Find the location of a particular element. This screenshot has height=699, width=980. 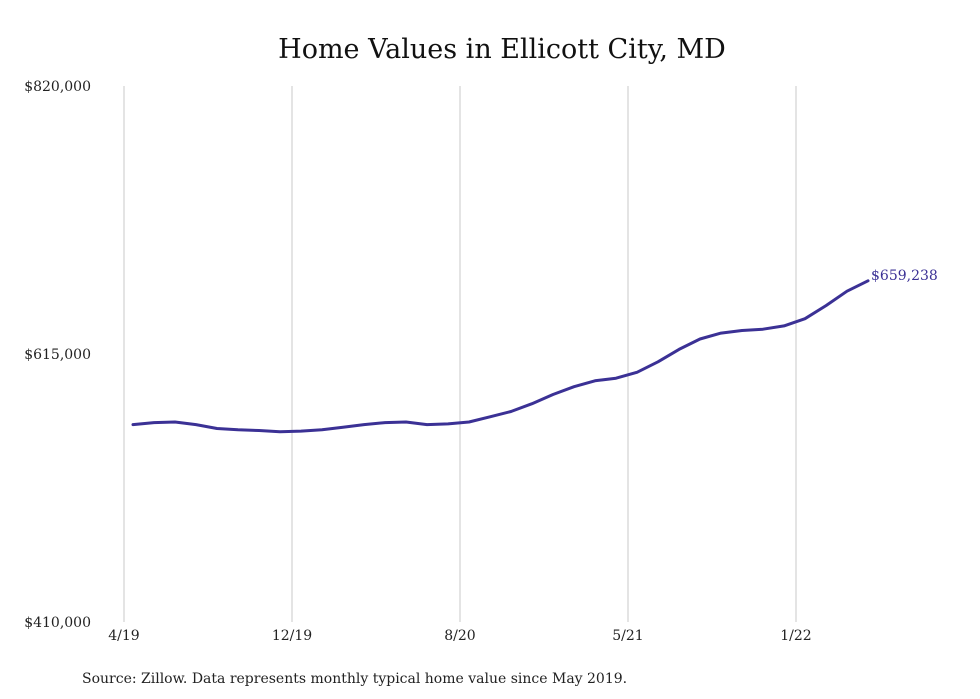

y-axis-ticks: $820,000 $615,000 $410,000 is located at coordinates (57, 355).